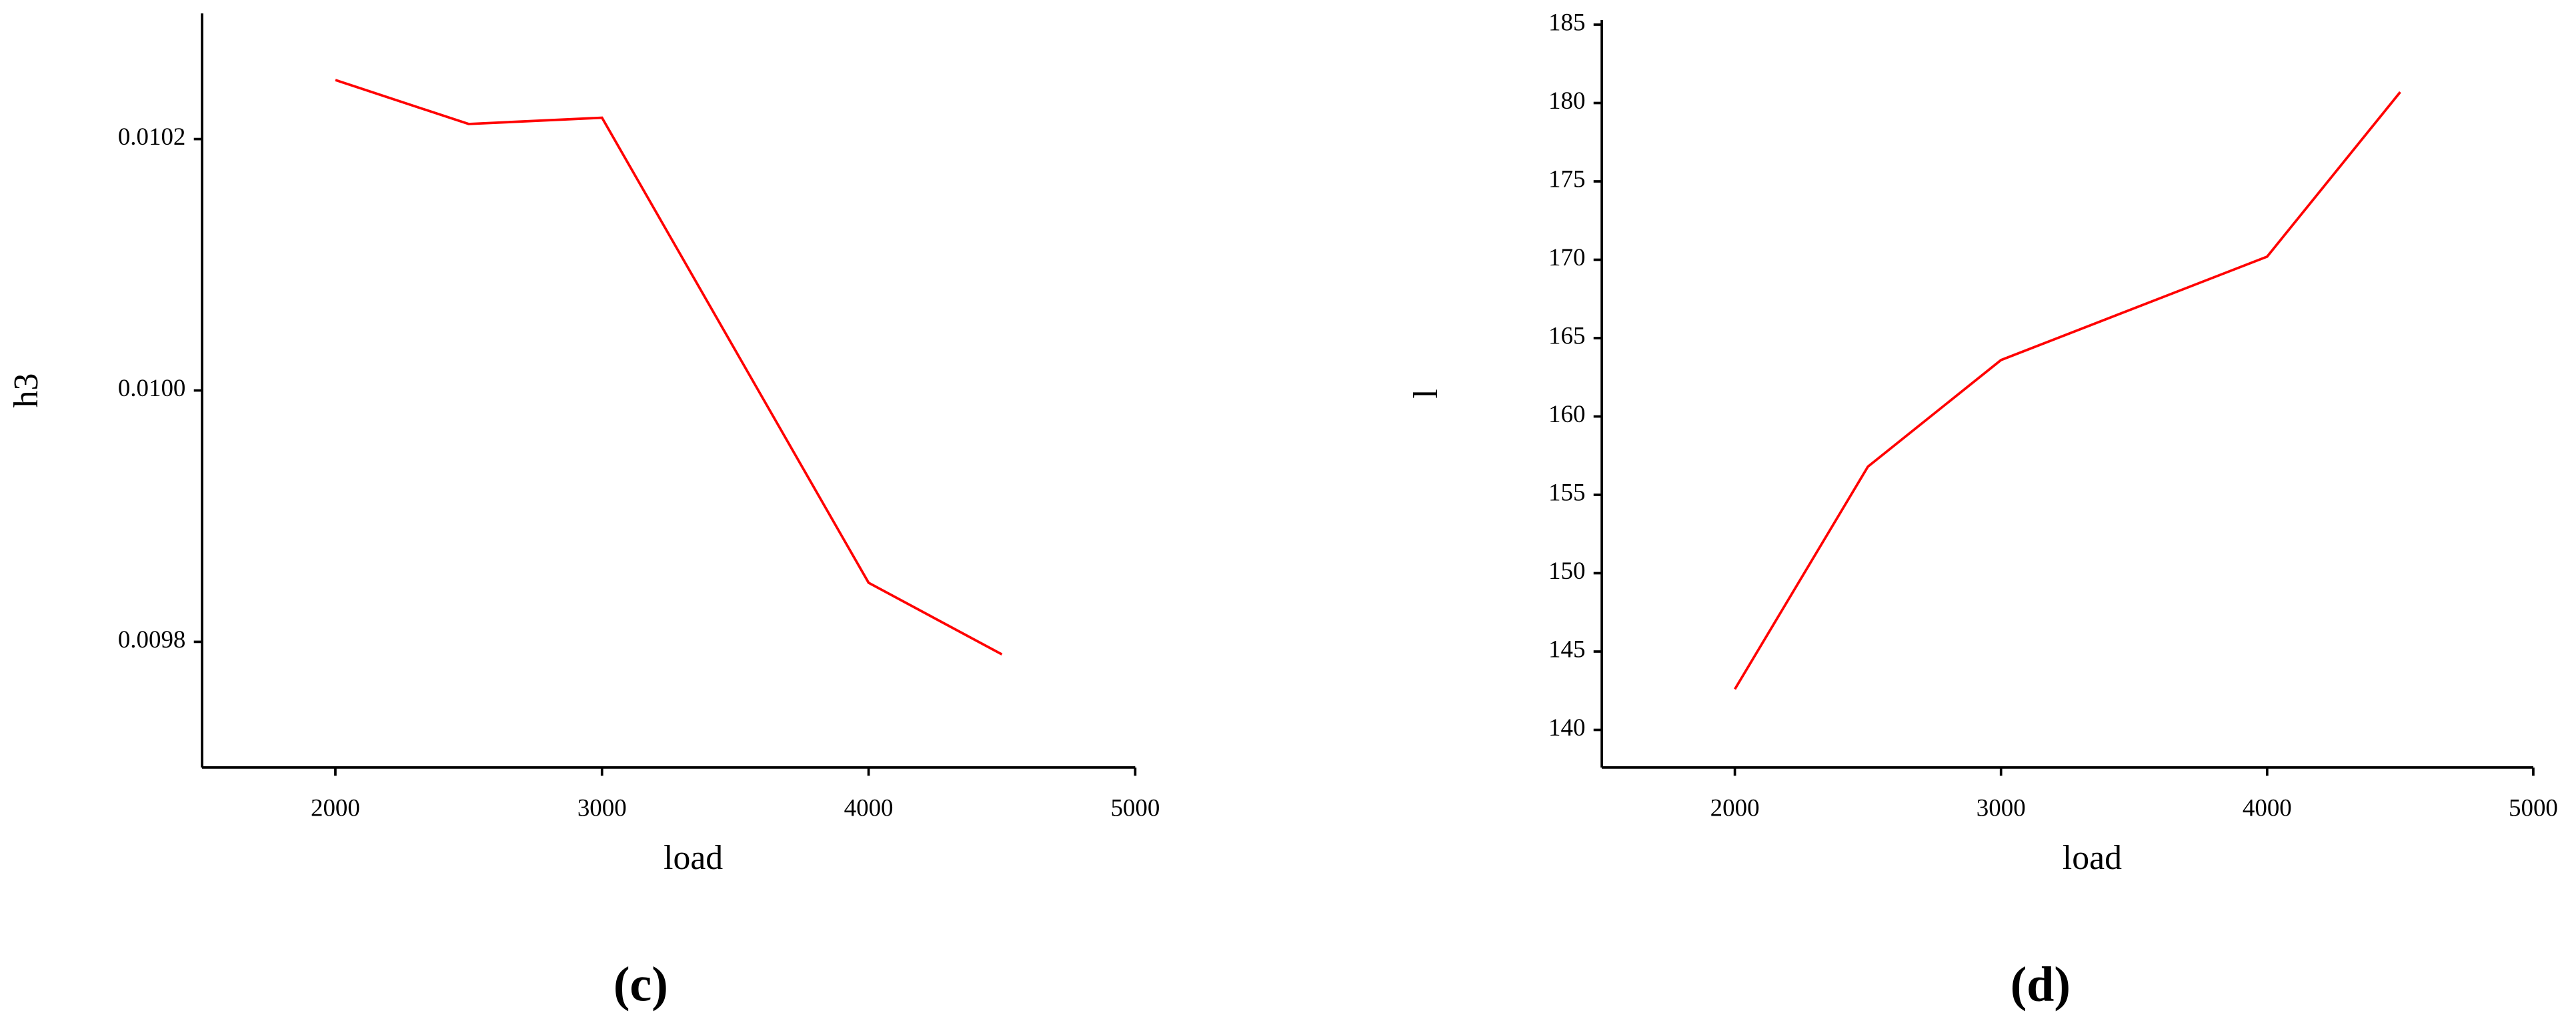 The height and width of the screenshot is (1029, 2576). I want to click on y-tick-label: 145, so click(1566, 648).